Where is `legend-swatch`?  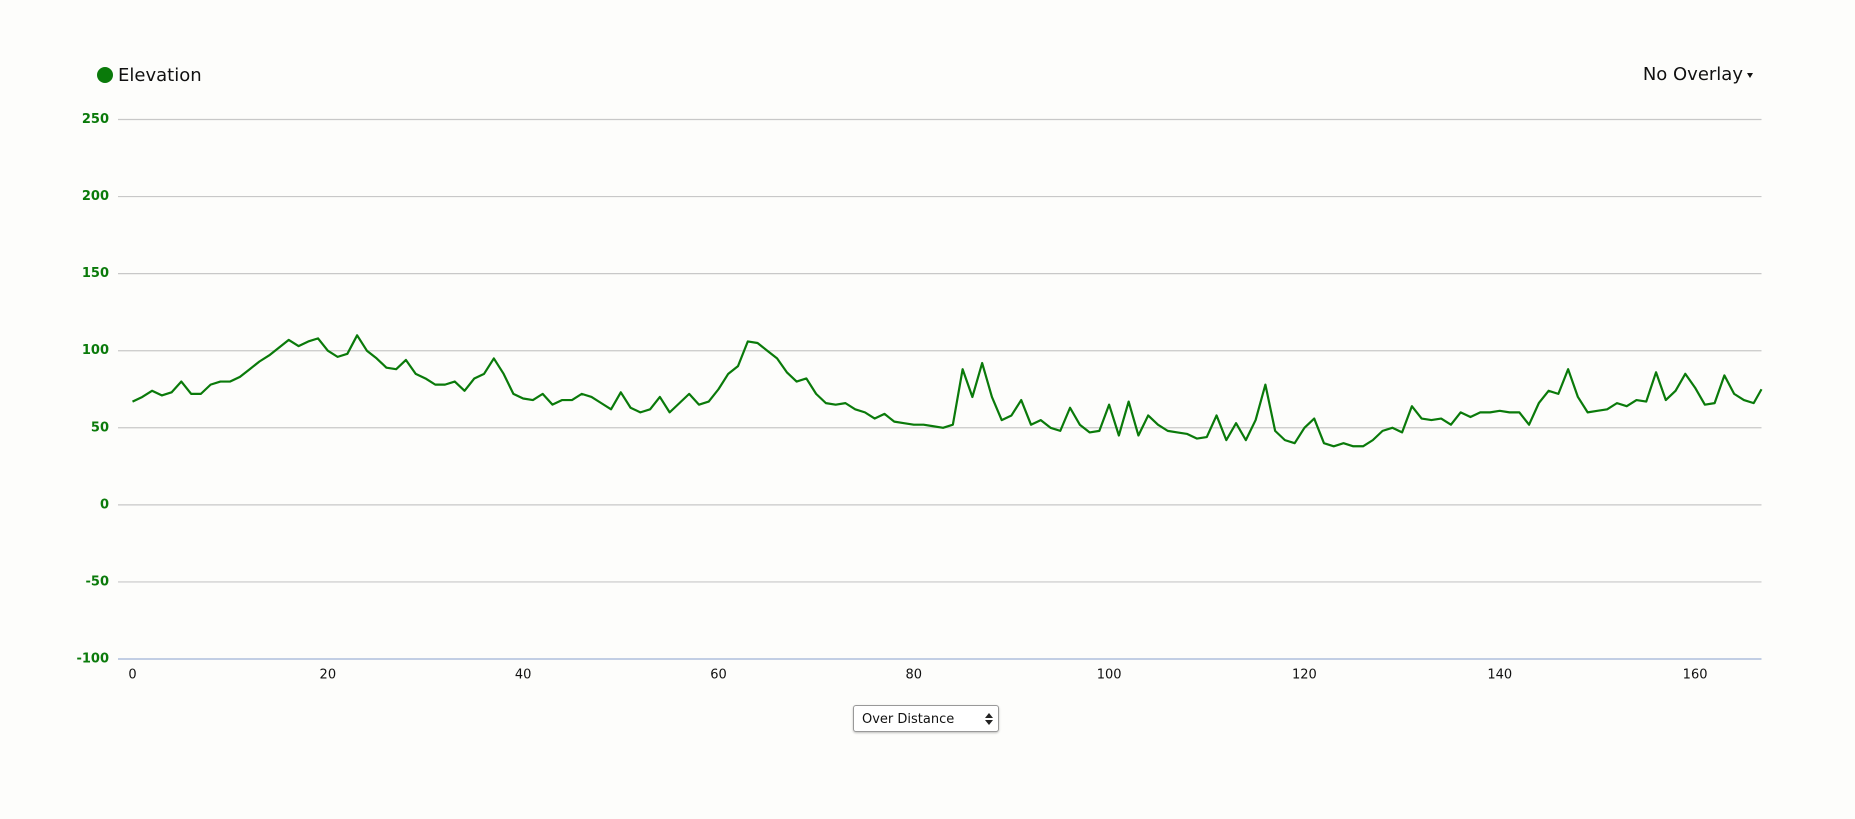
legend-swatch is located at coordinates (105, 75).